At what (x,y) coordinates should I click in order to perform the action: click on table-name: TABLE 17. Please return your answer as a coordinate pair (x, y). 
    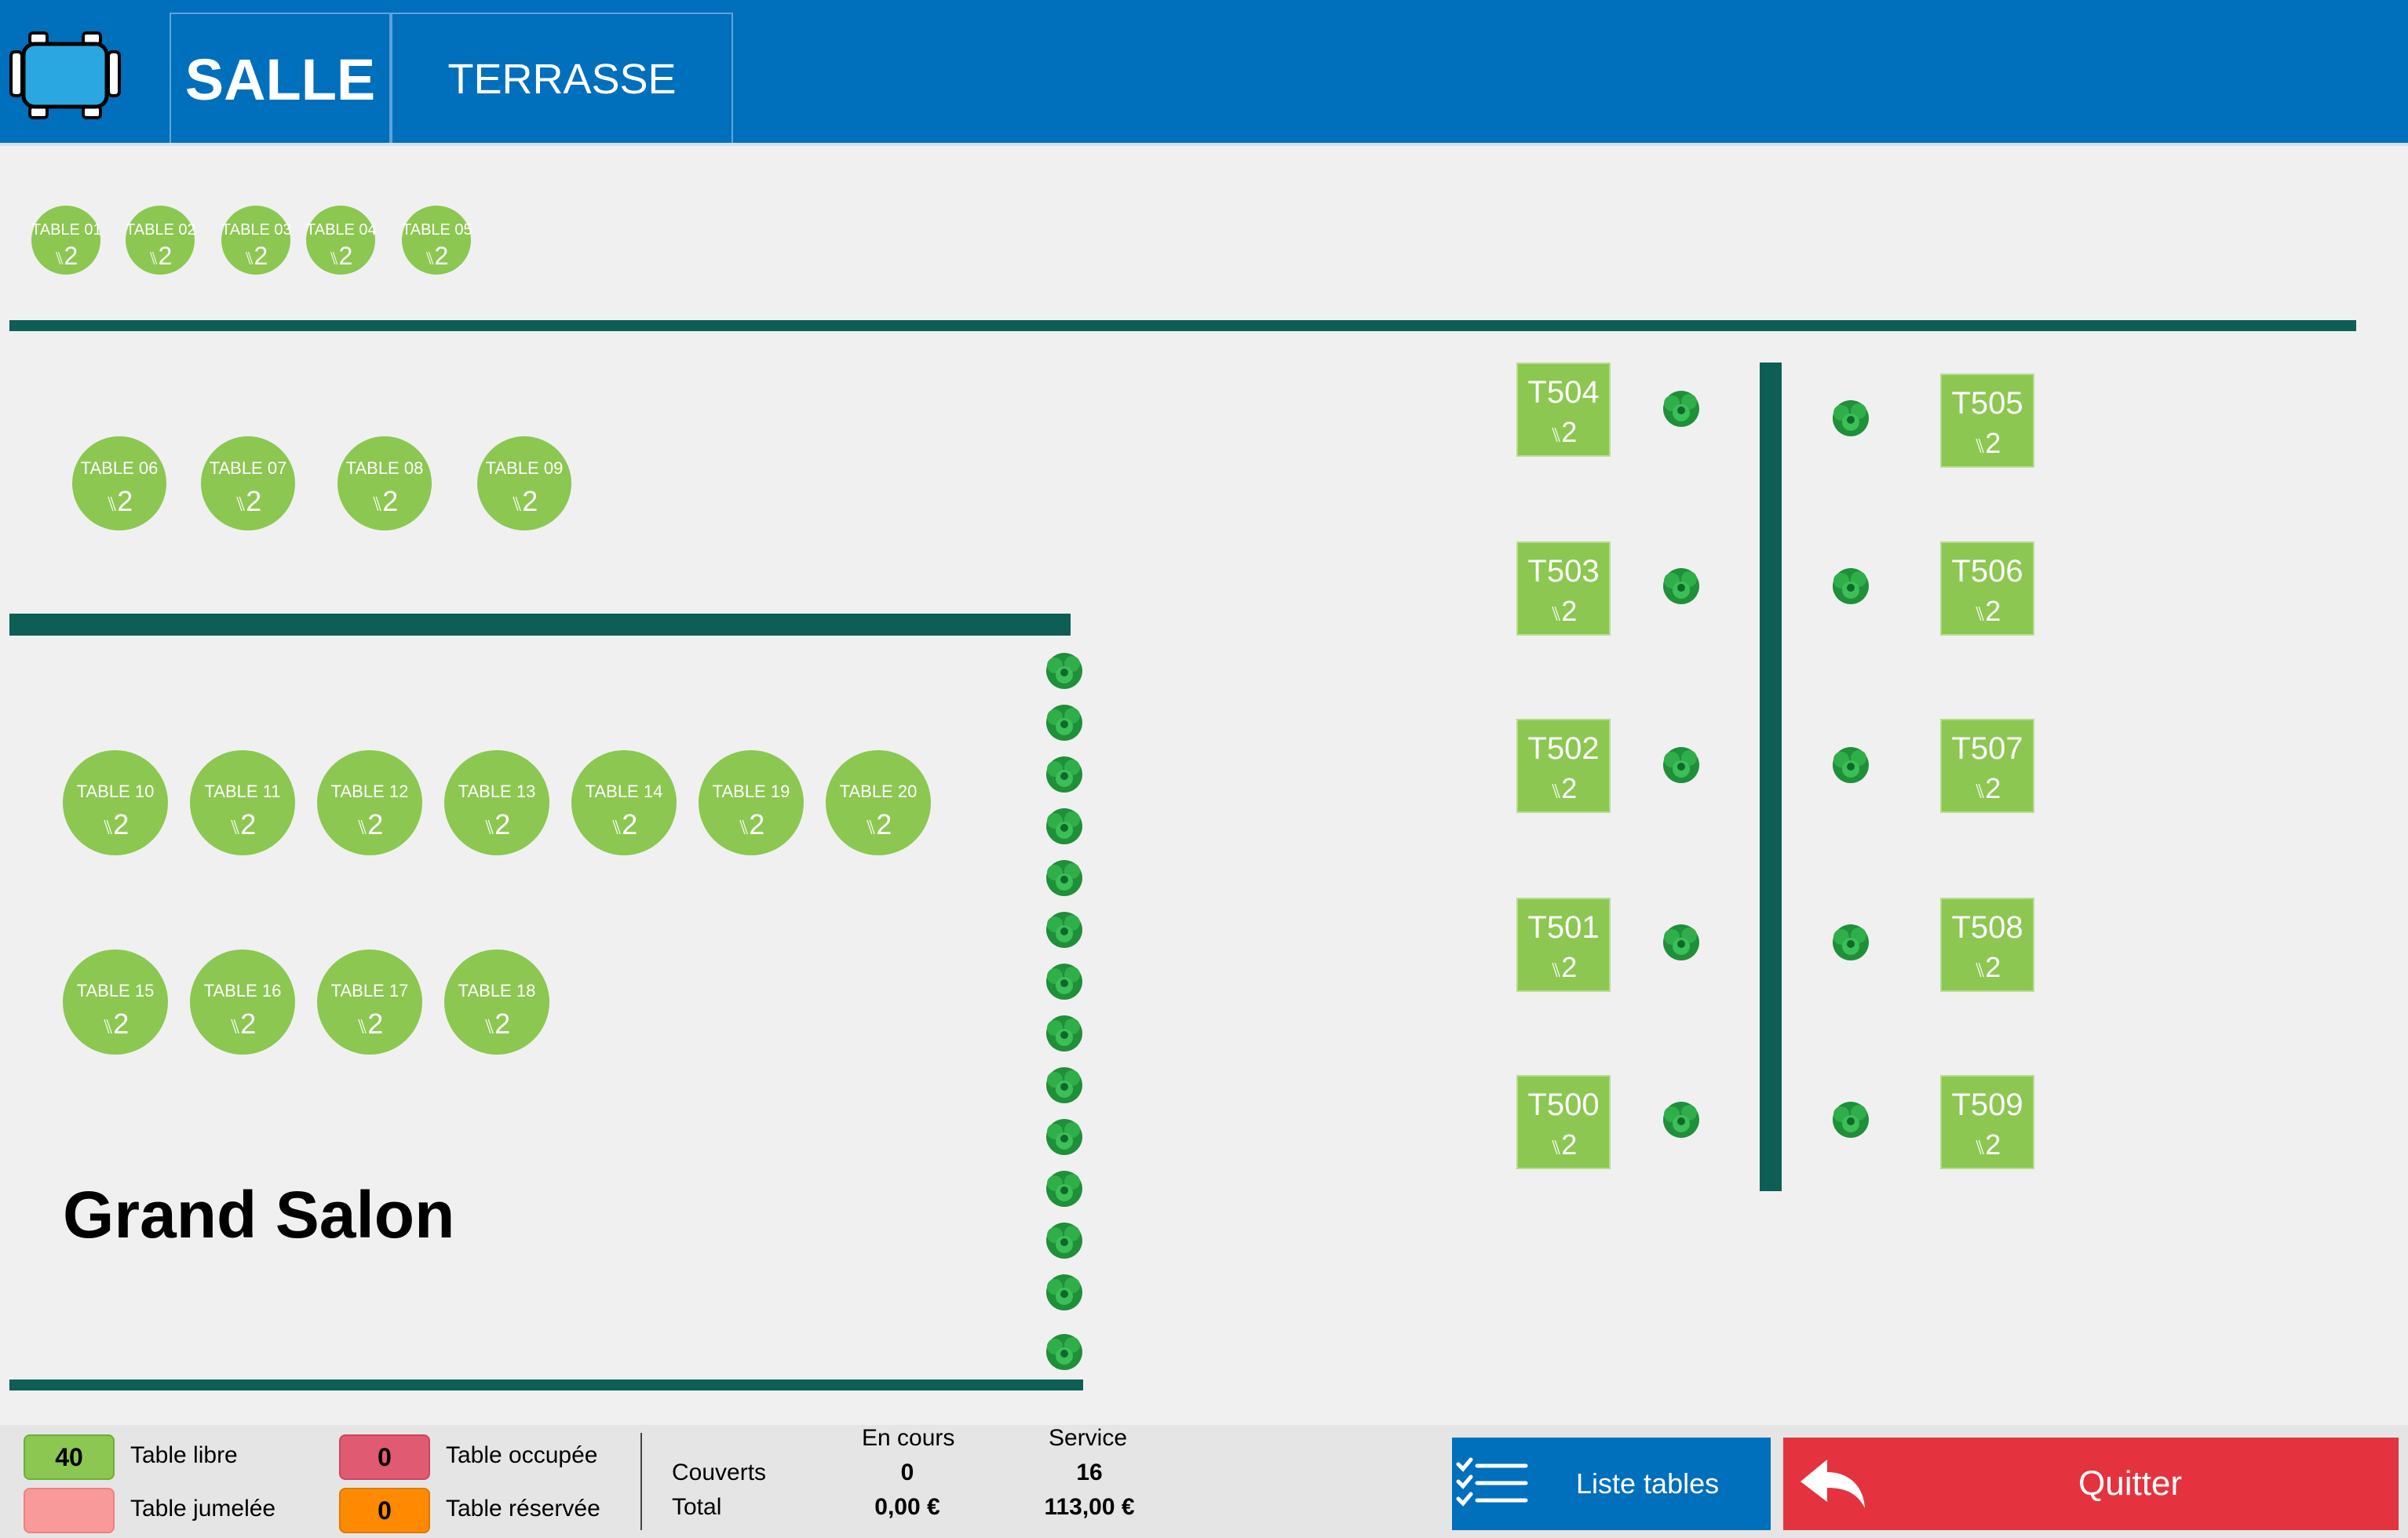
    Looking at the image, I should click on (370, 990).